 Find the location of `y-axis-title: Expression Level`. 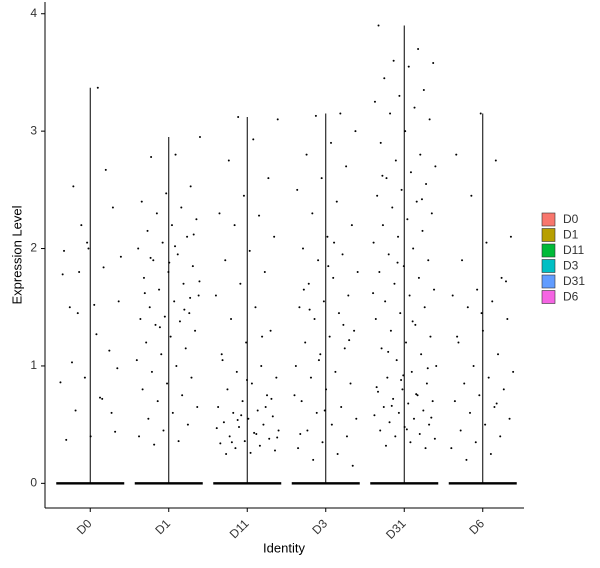

y-axis-title: Expression Level is located at coordinates (16, 254).